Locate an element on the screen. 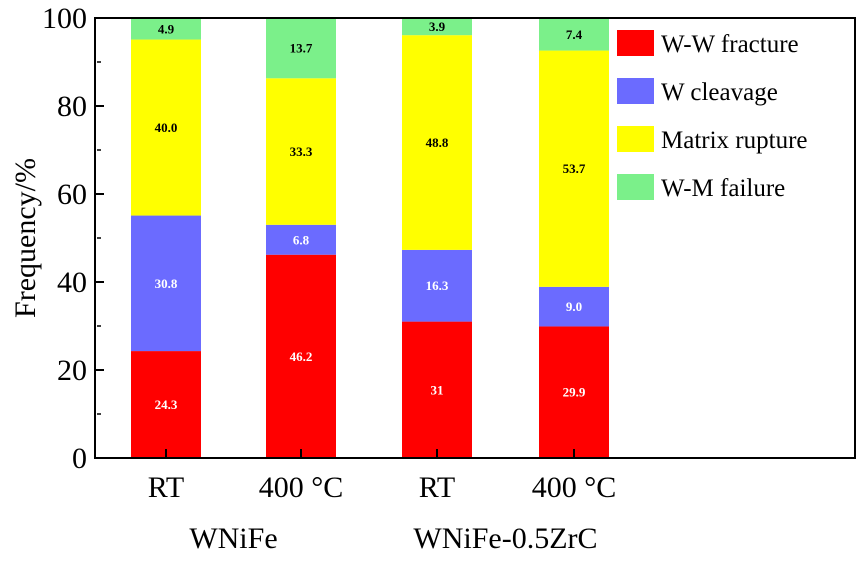 This screenshot has width=861, height=565. data-label: 40.0 is located at coordinates (166, 127).